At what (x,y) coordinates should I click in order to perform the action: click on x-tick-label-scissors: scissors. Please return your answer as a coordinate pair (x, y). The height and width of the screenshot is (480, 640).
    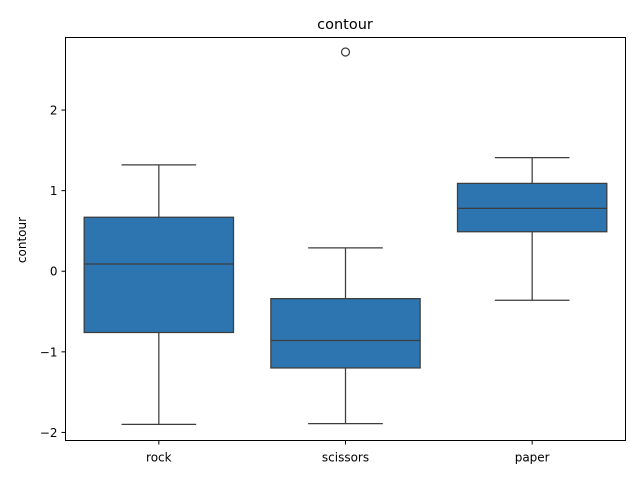
    Looking at the image, I should click on (345, 458).